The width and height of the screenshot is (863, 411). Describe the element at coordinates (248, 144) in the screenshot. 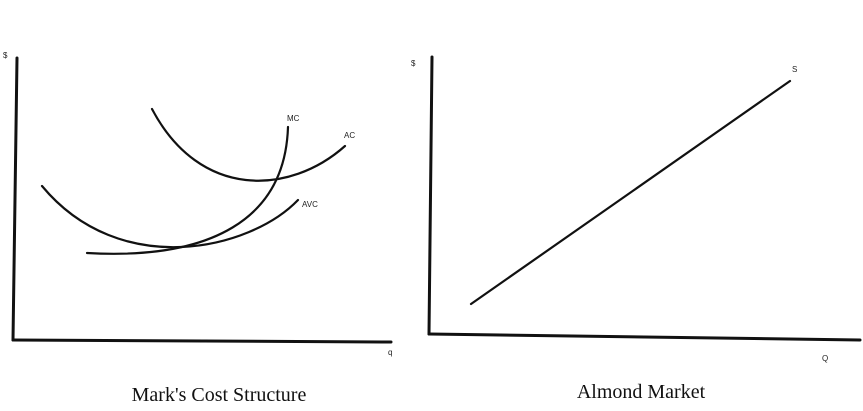

I see `ac-curve` at that location.